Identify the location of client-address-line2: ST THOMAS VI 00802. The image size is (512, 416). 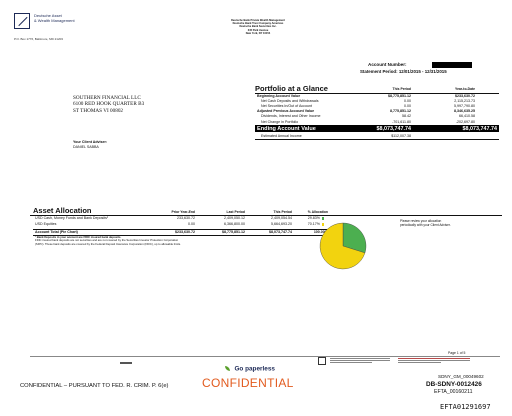
(98, 110).